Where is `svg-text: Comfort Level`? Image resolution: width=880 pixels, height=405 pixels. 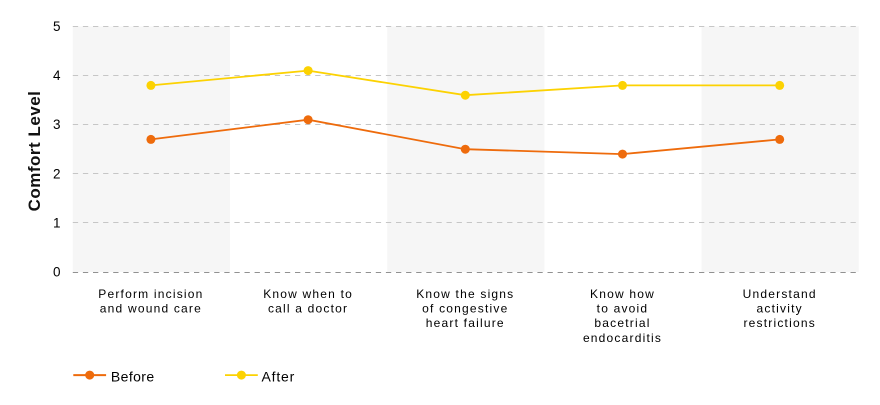
svg-text: Comfort Level is located at coordinates (34, 151).